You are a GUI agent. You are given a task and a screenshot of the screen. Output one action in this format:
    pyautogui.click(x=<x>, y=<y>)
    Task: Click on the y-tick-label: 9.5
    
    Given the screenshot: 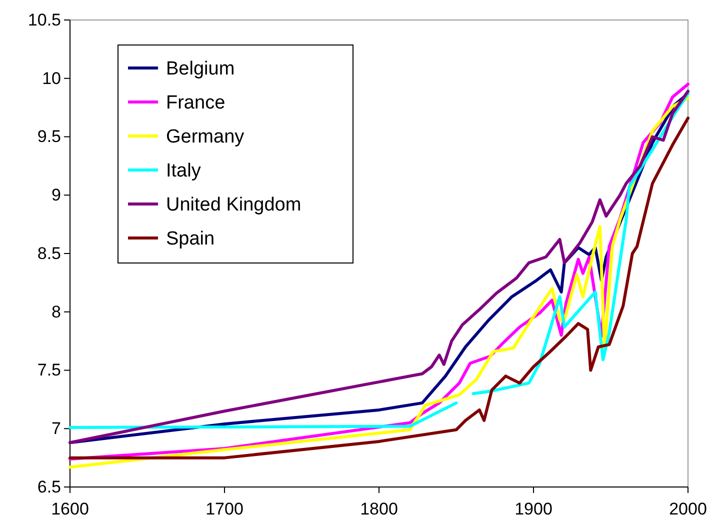 What is the action you would take?
    pyautogui.click(x=49, y=136)
    